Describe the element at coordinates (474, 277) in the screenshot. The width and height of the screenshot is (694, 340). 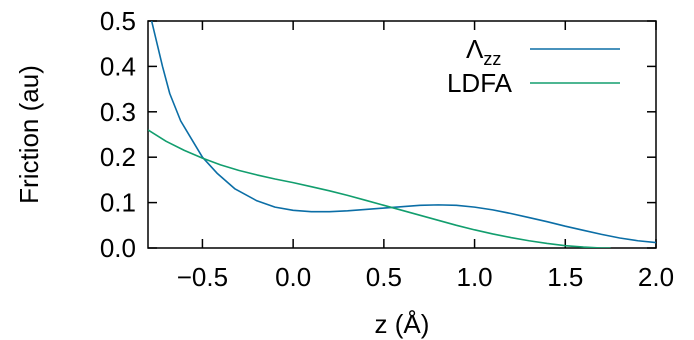
I see `x-tick-label: 1.0` at that location.